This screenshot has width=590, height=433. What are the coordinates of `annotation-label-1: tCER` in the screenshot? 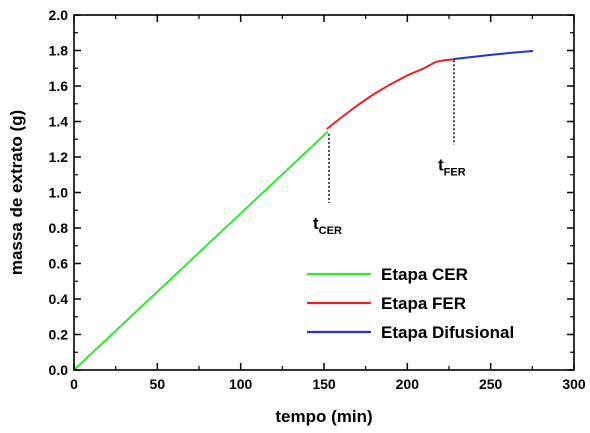 It's located at (327, 225).